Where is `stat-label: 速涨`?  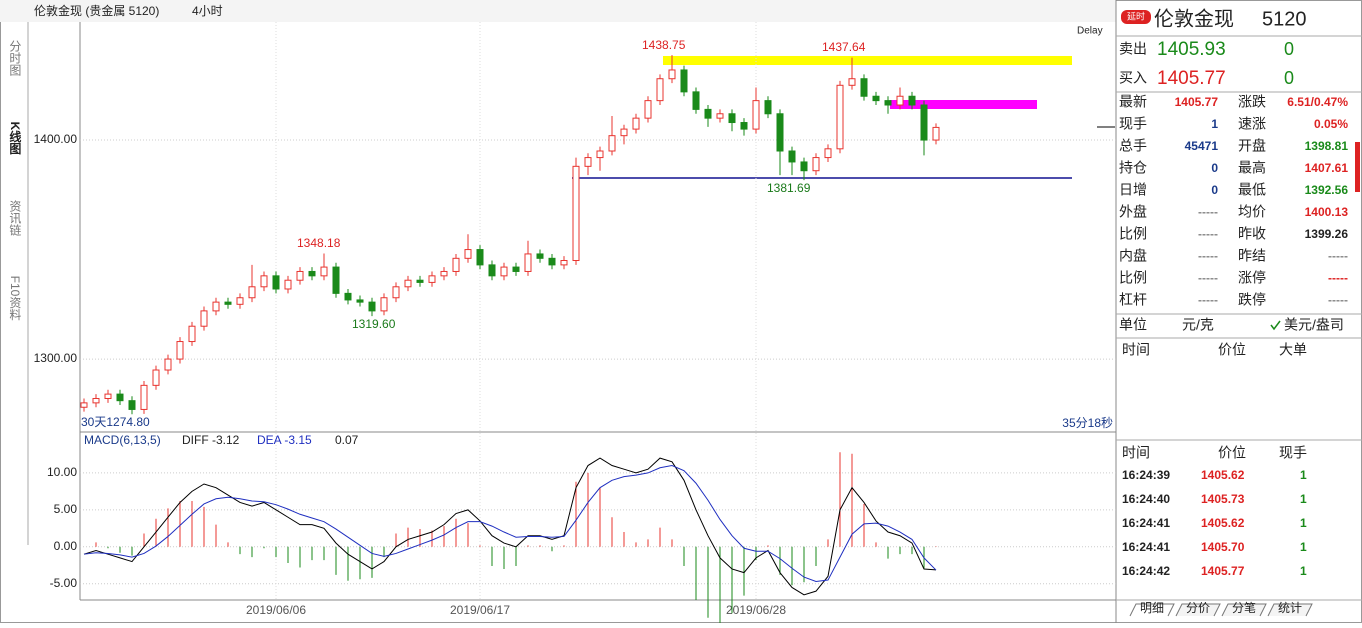 stat-label: 速涨 is located at coordinates (1252, 124).